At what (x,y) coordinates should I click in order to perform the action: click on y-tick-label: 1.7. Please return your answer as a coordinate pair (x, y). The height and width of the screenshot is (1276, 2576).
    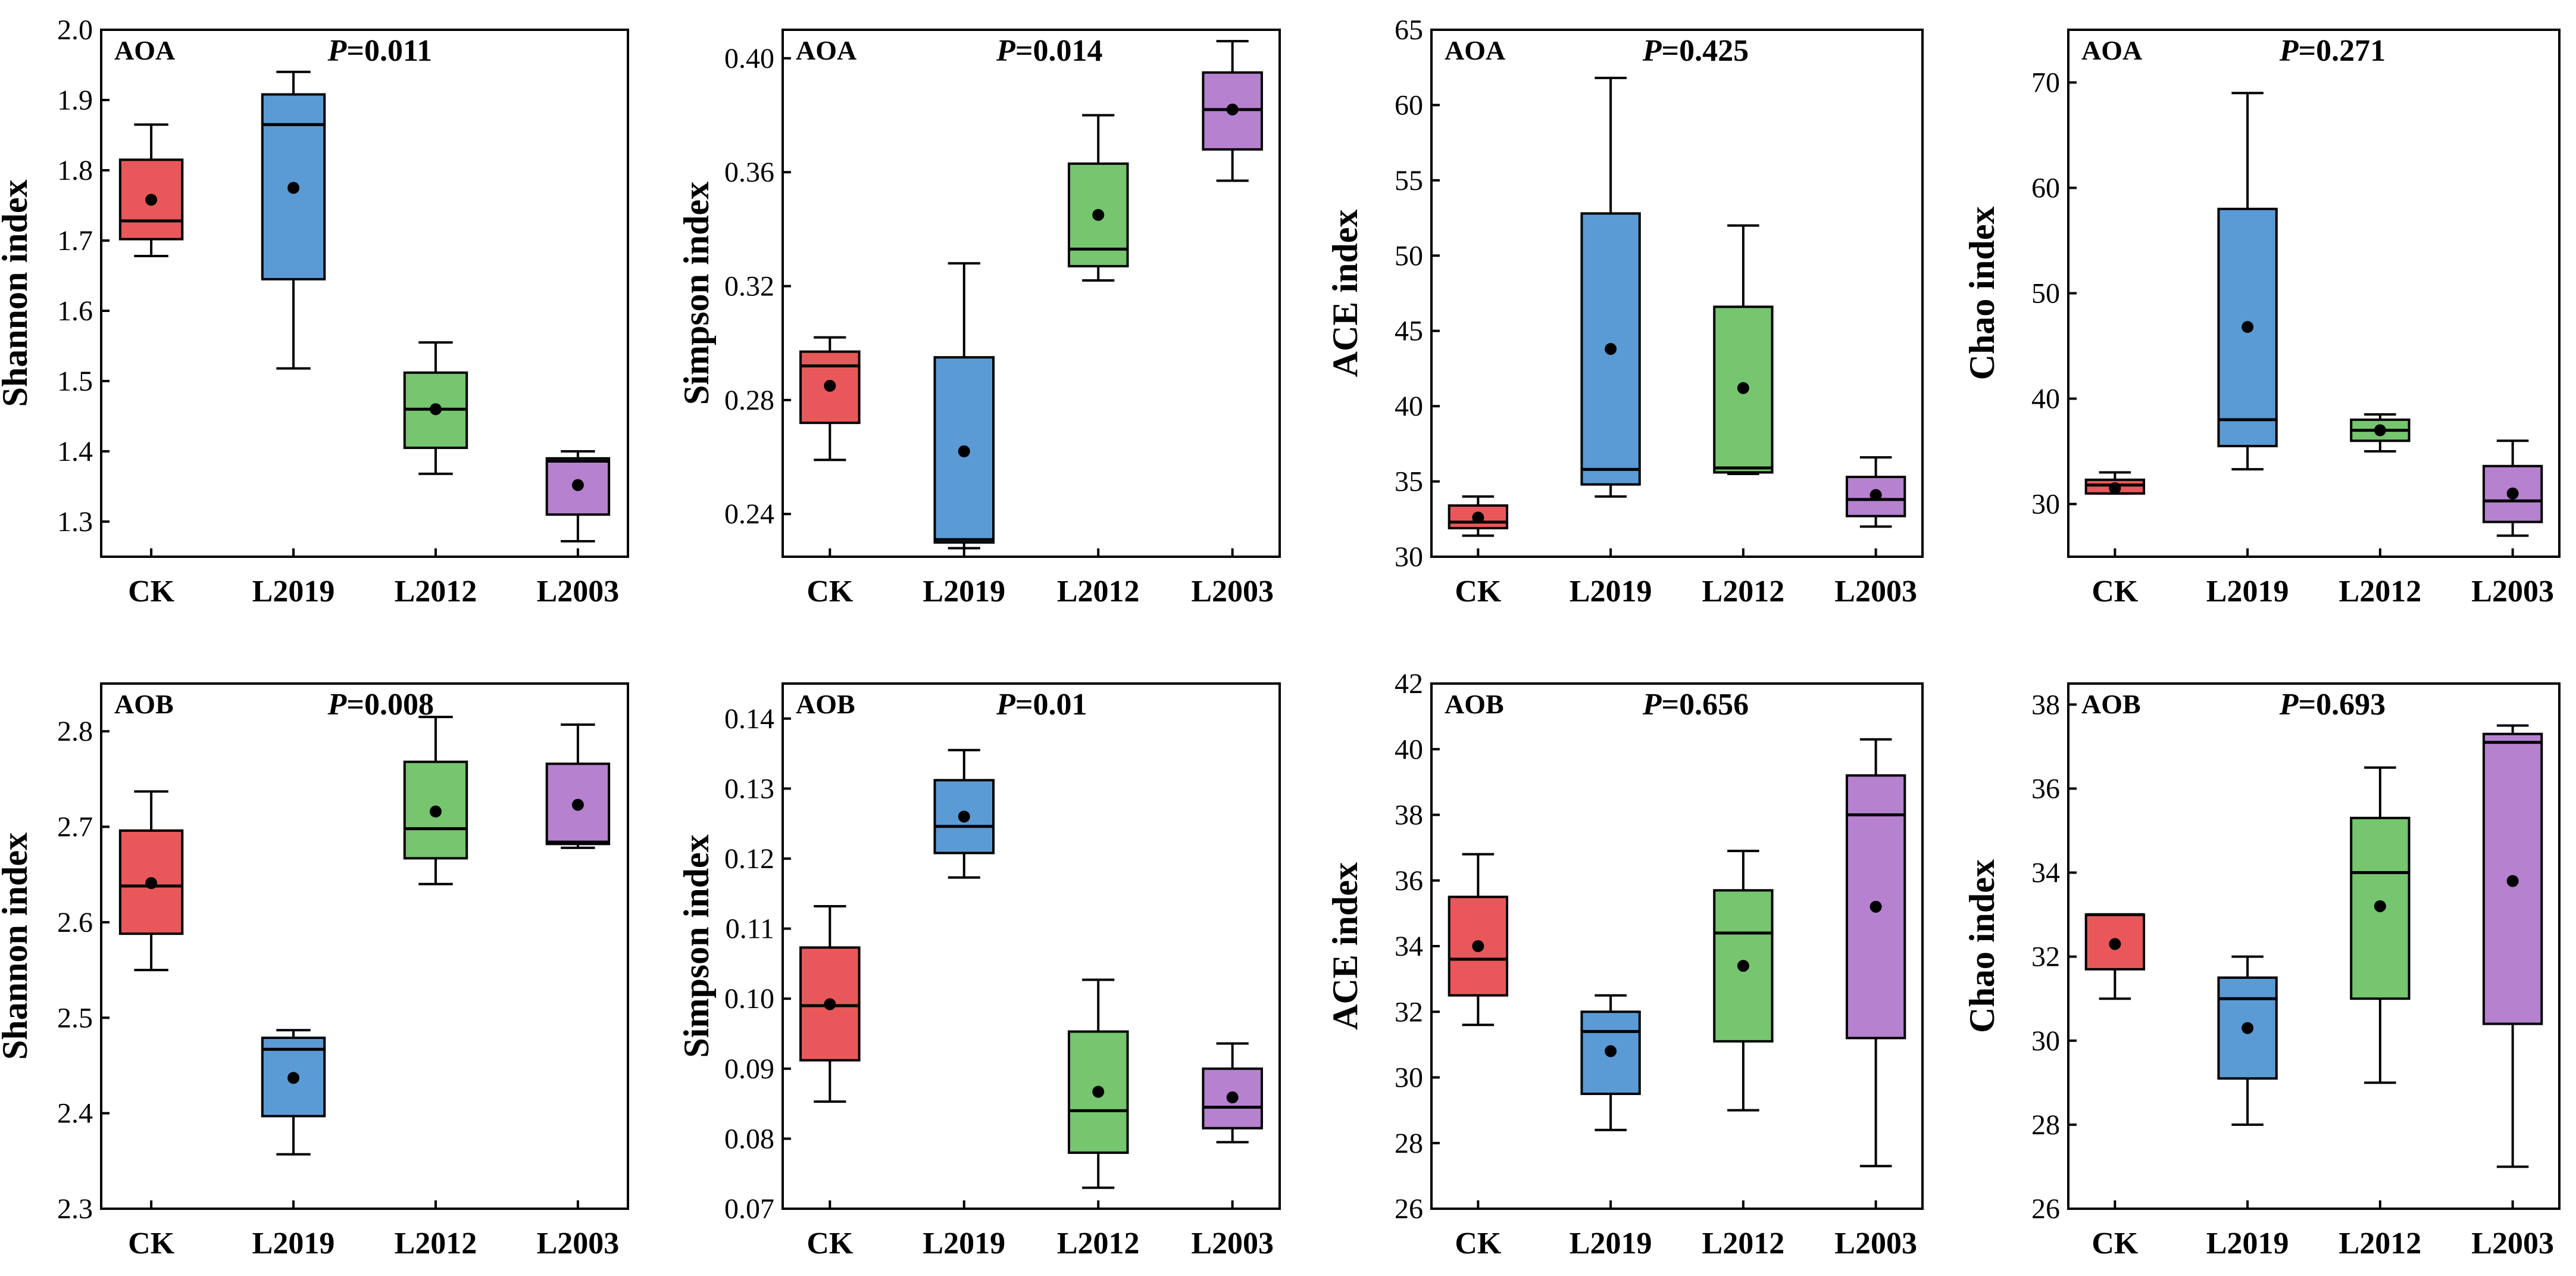
    Looking at the image, I should click on (75, 241).